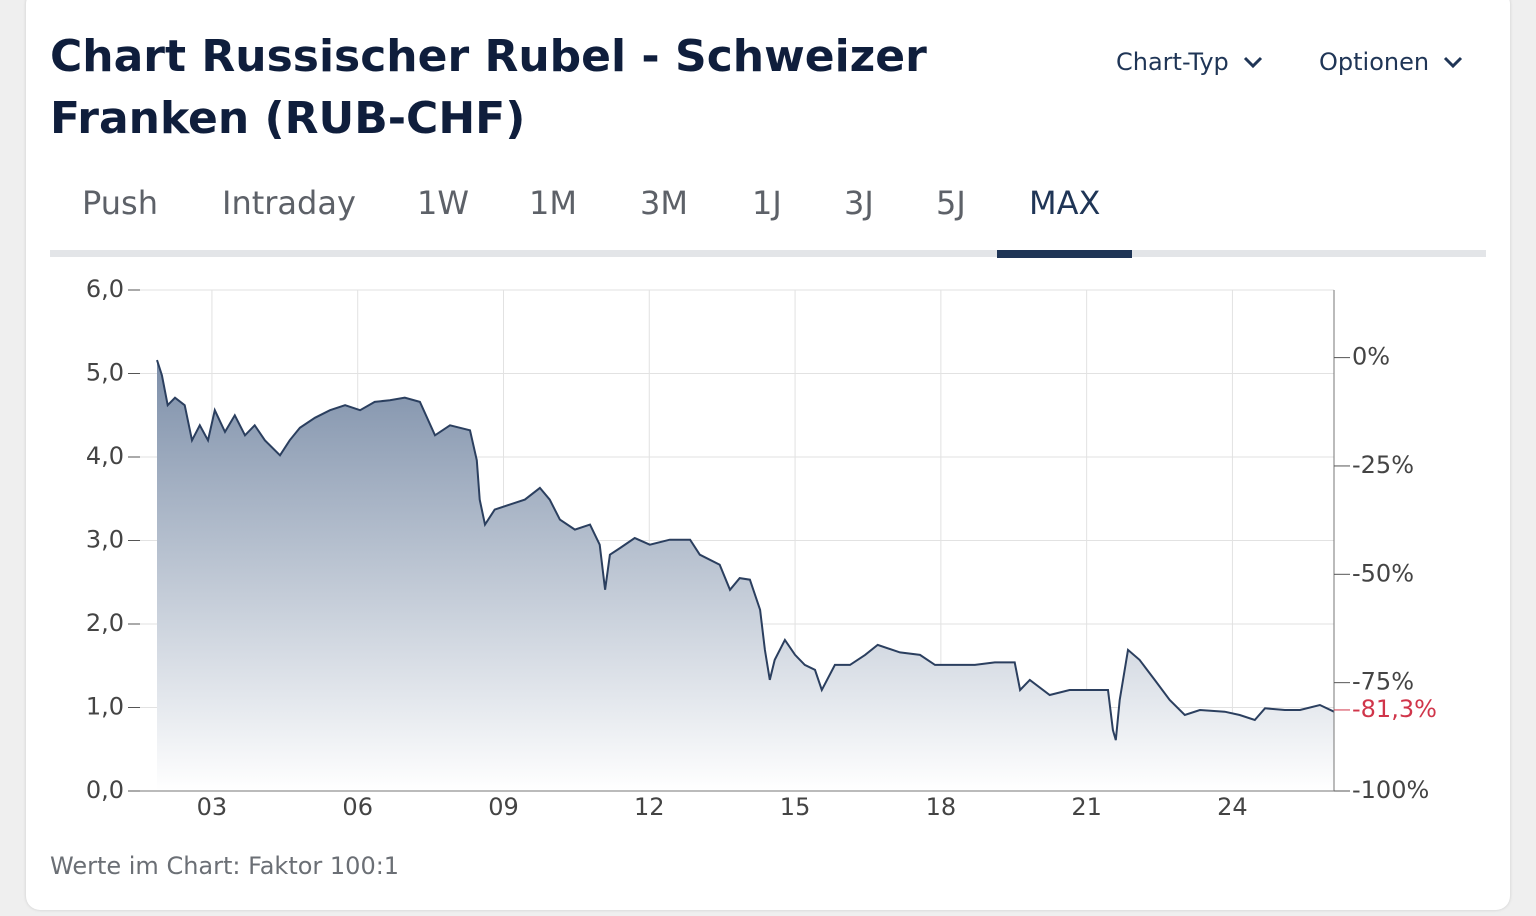 Image resolution: width=1536 pixels, height=916 pixels. What do you see at coordinates (795, 807) in the screenshot?
I see `x-tick-label: 15` at bounding box center [795, 807].